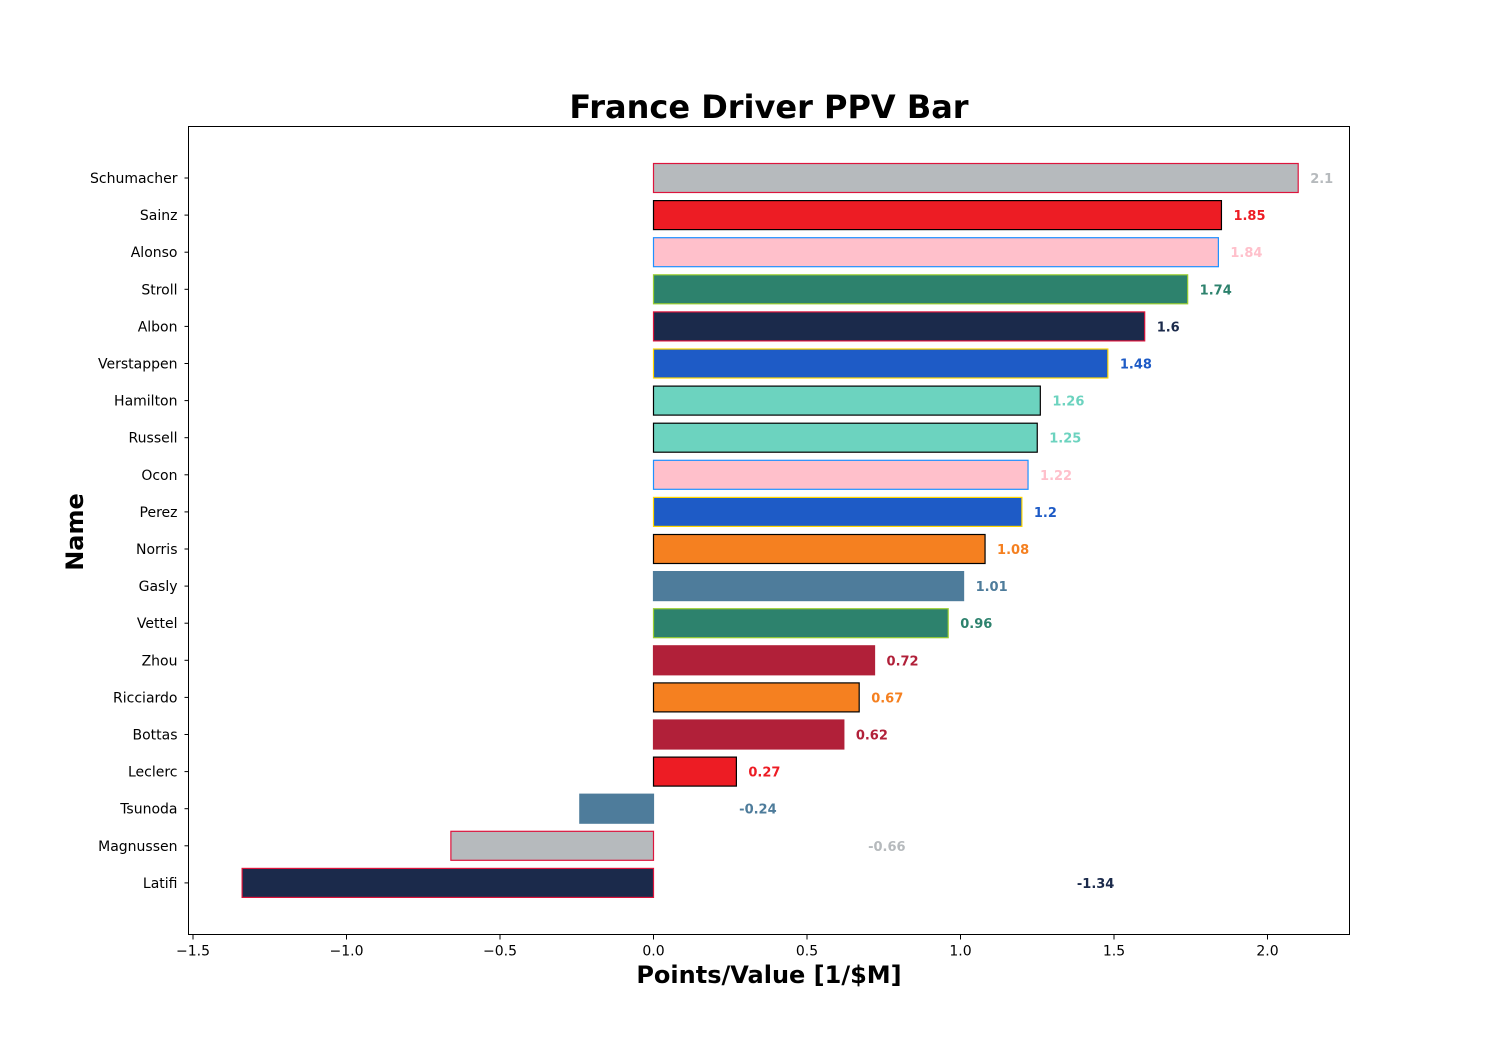 This screenshot has height=1050, width=1500. Describe the element at coordinates (137, 365) in the screenshot. I see `y-tick-label-verstappen: Verstappen` at that location.